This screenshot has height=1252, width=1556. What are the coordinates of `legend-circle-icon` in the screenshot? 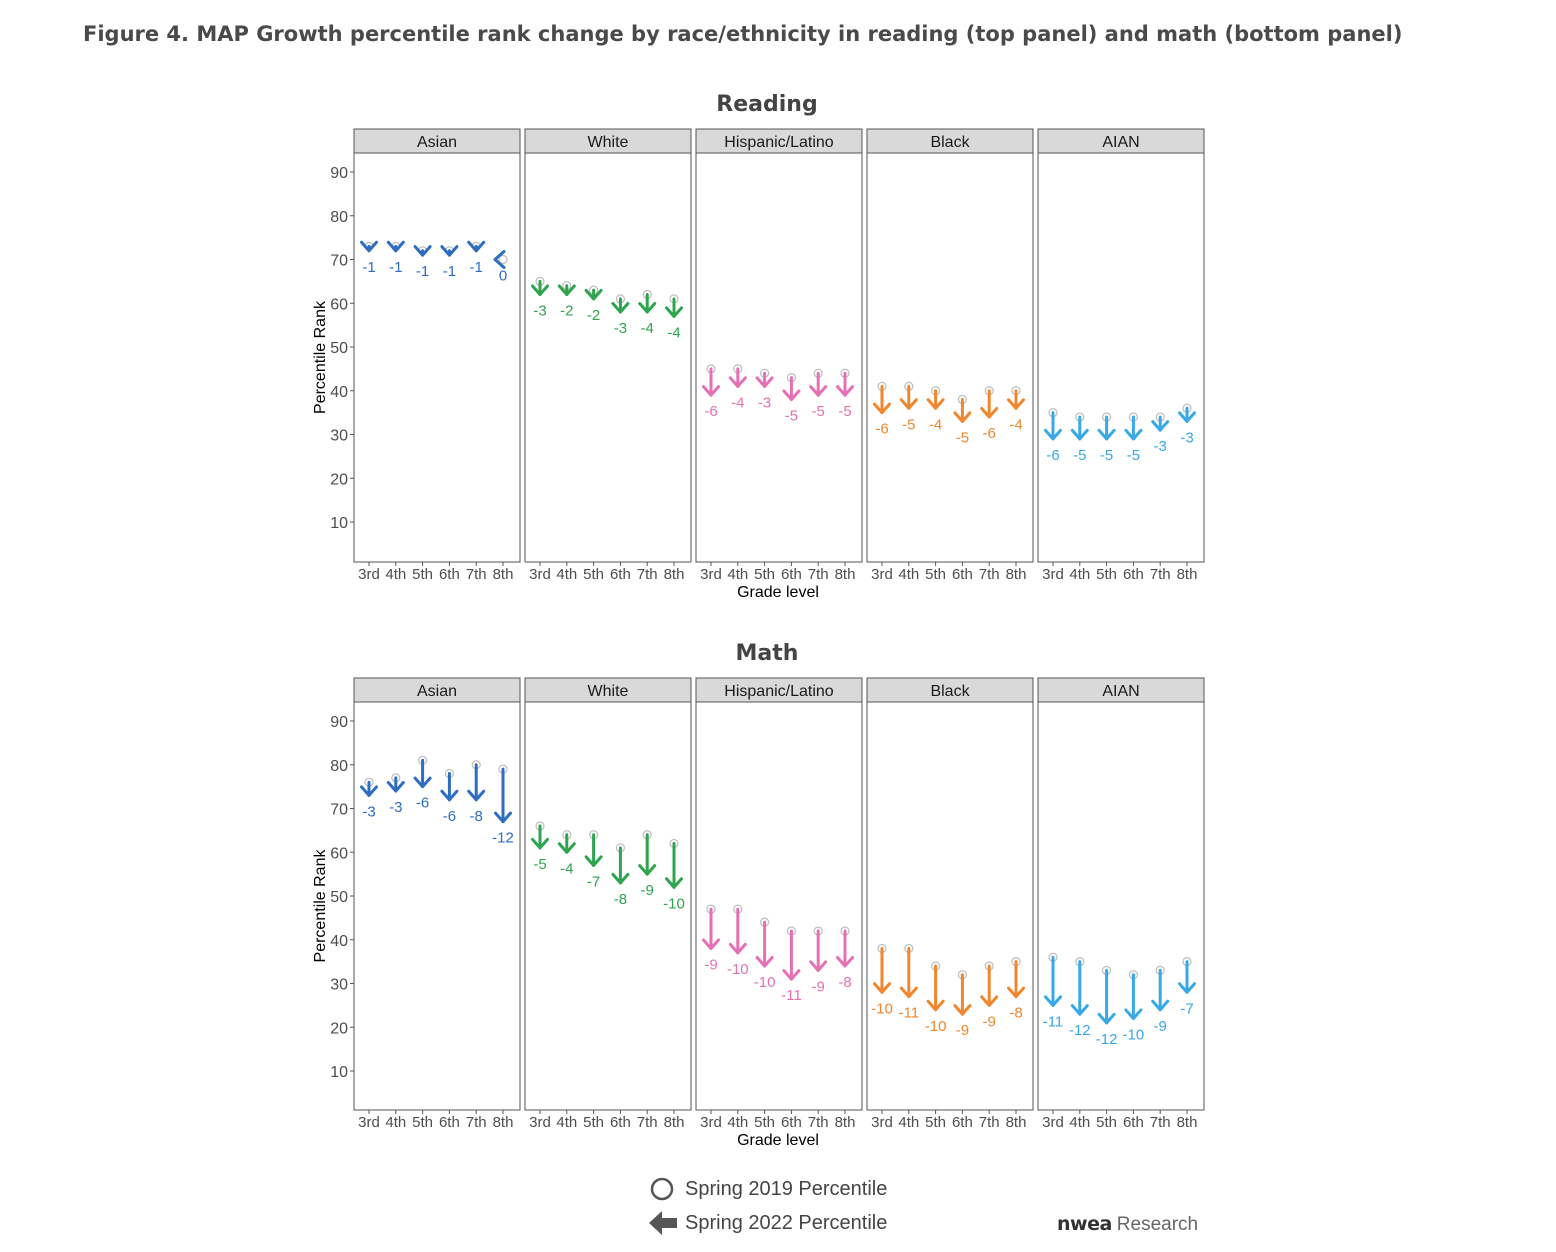 It's located at (662, 1189).